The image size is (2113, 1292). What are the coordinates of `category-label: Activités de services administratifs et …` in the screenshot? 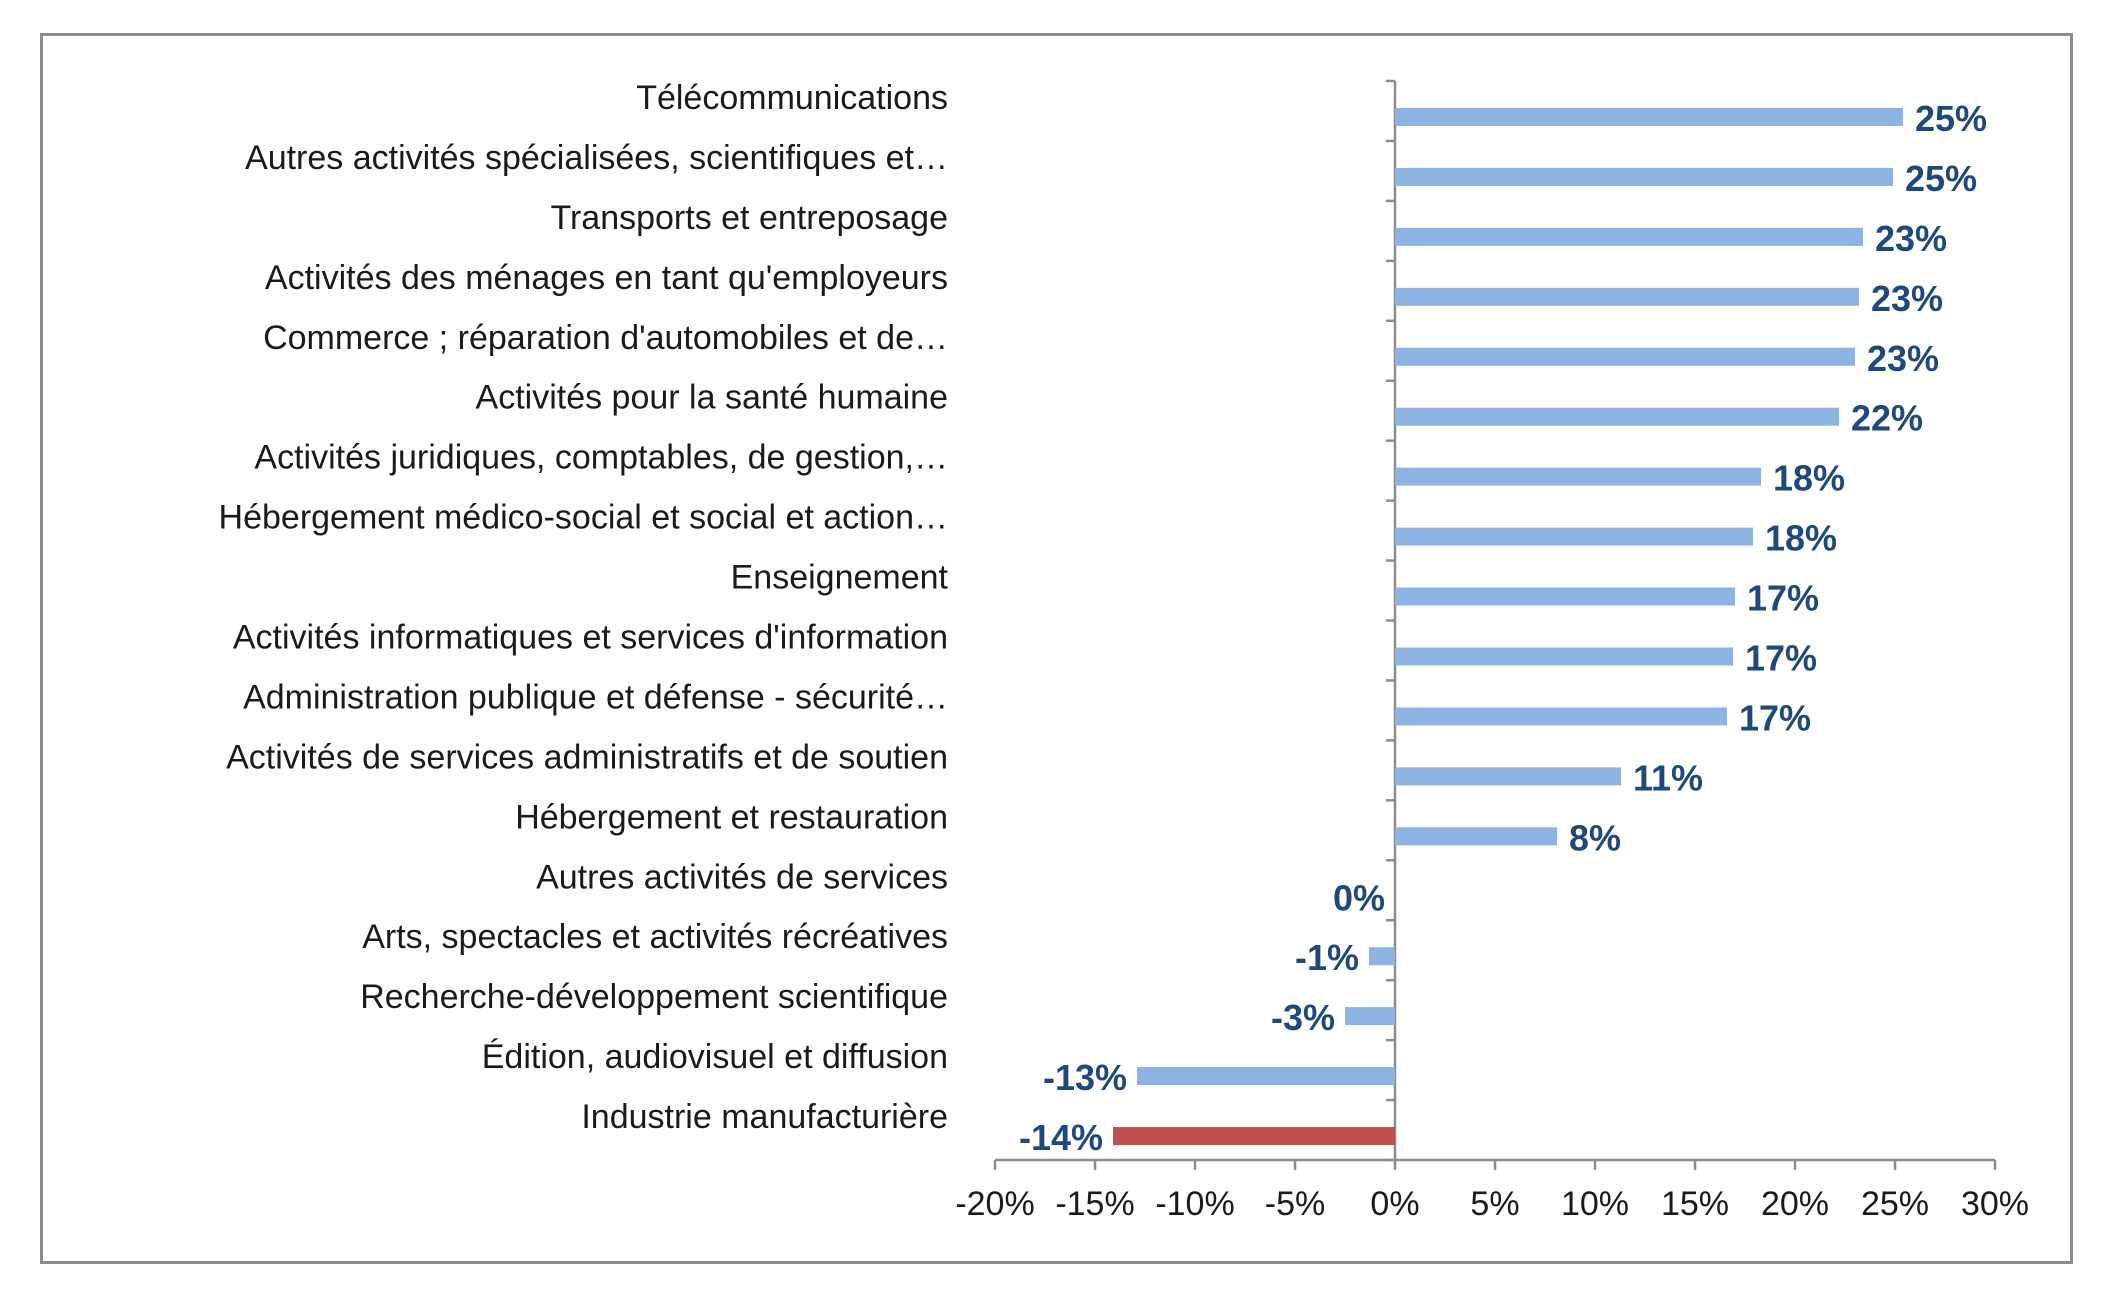 It's located at (587, 757).